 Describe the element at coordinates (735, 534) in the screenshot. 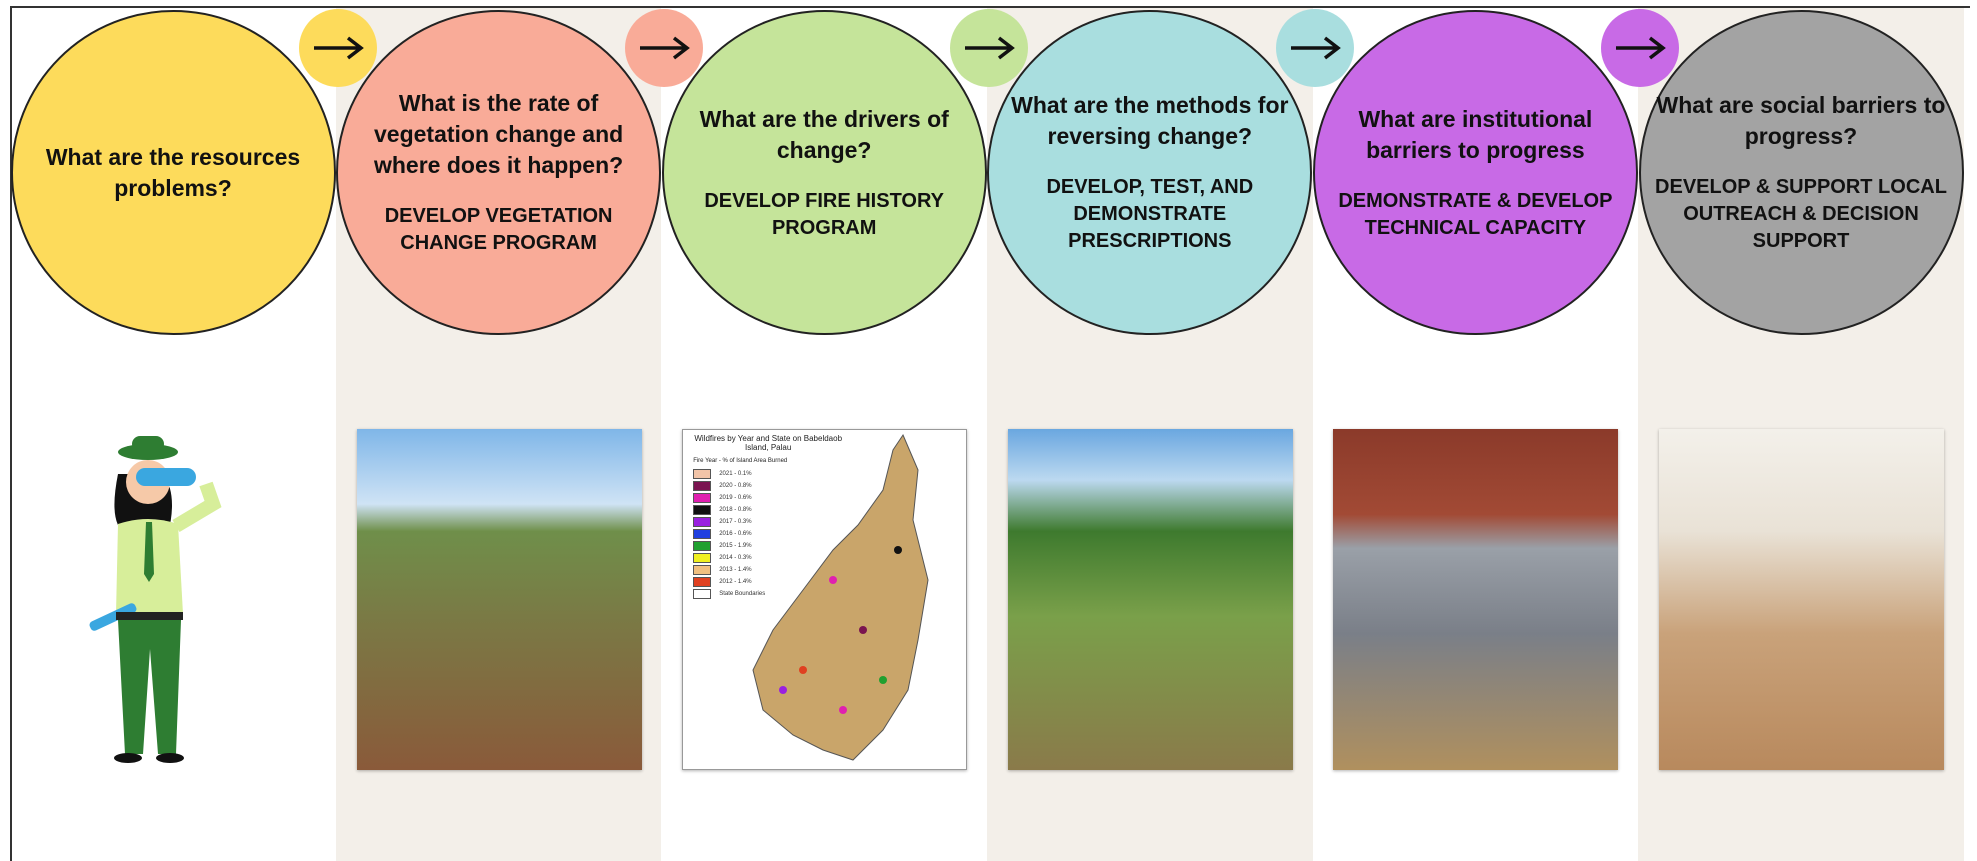

I see `legend-label: 2016 - 0.6%` at that location.